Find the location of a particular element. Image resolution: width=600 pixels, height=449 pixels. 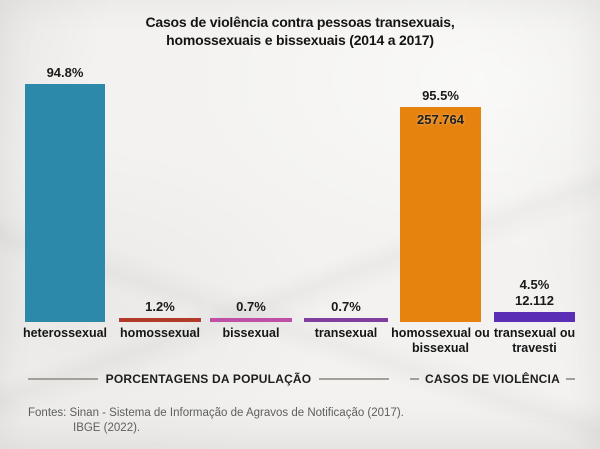

bar-homossexual is located at coordinates (160, 320).